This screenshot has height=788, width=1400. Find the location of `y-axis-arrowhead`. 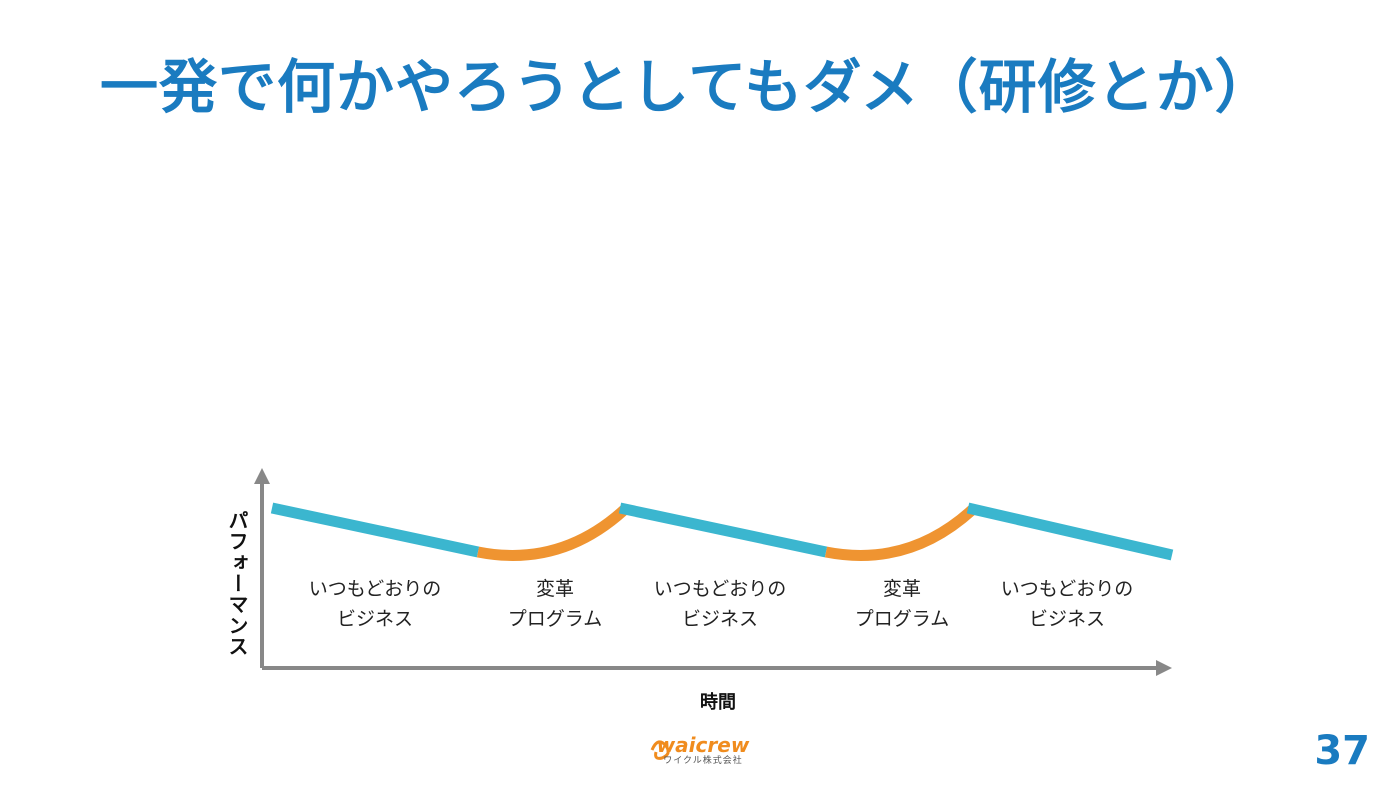

y-axis-arrowhead is located at coordinates (262, 476).